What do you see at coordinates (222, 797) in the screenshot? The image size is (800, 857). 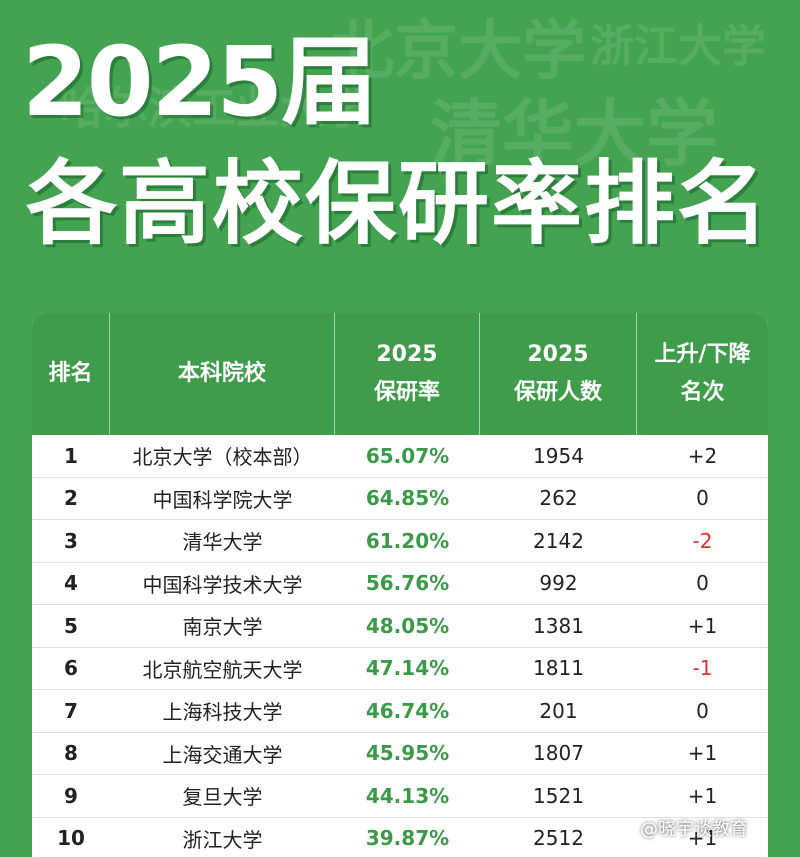 I see `table-cell: 复旦大学` at bounding box center [222, 797].